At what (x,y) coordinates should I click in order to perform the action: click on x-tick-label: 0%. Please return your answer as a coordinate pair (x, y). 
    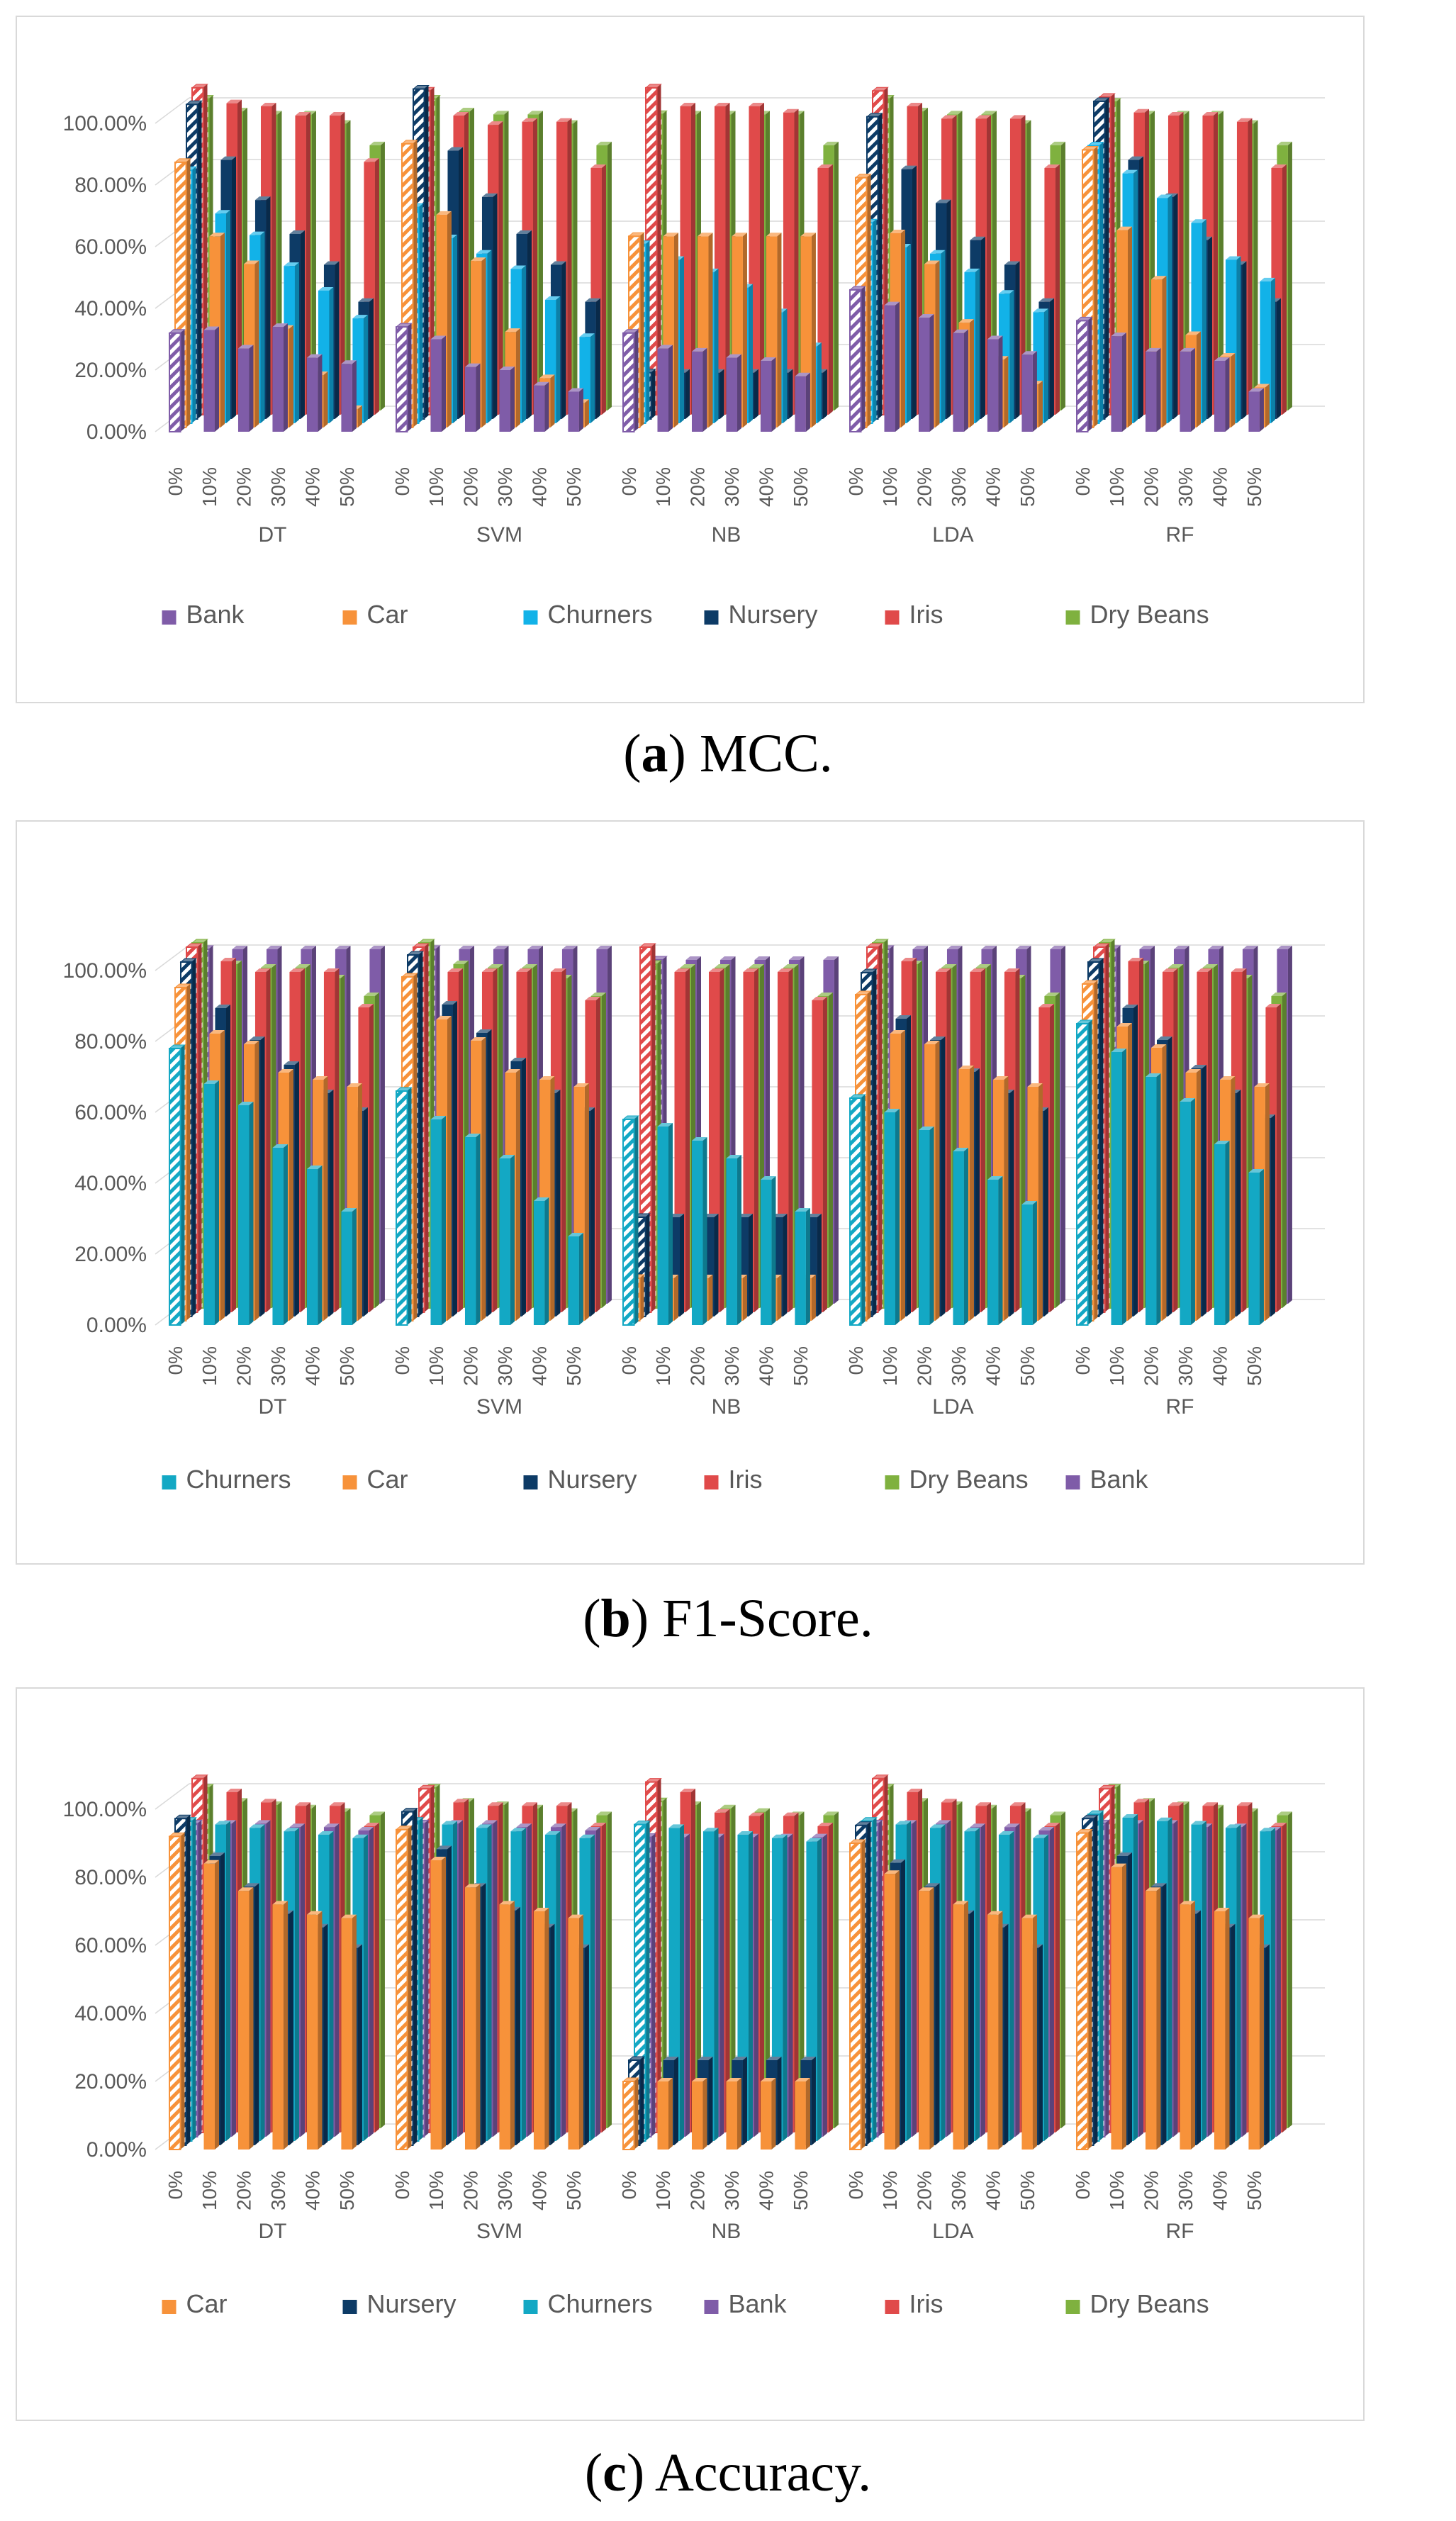
    Looking at the image, I should click on (629, 2185).